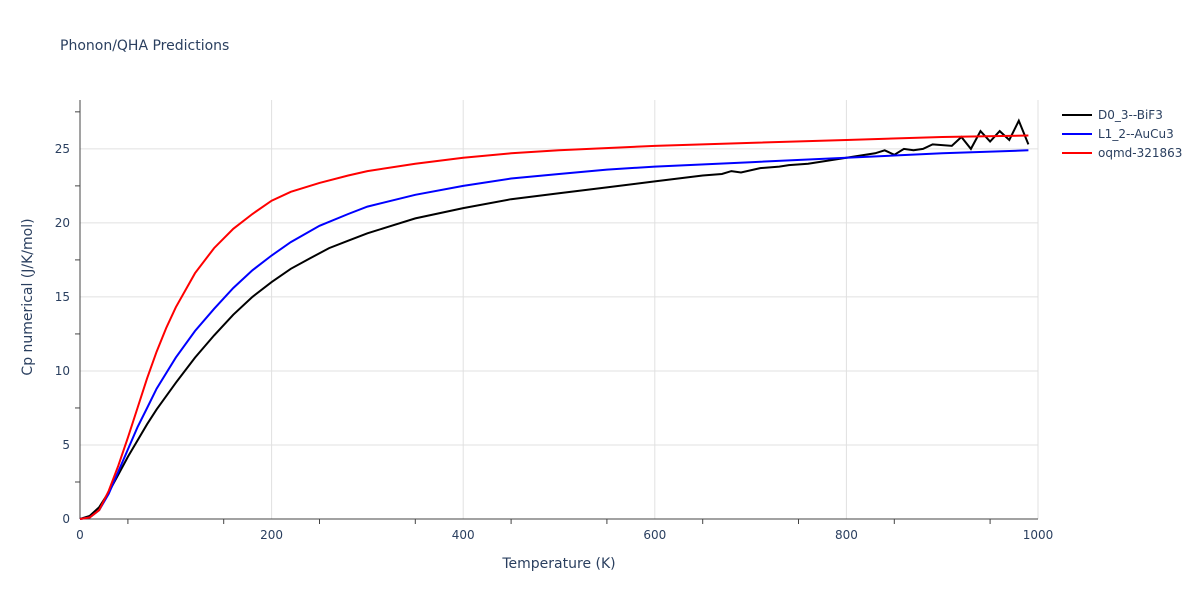  I want to click on x-tick-label: 400, so click(463, 535).